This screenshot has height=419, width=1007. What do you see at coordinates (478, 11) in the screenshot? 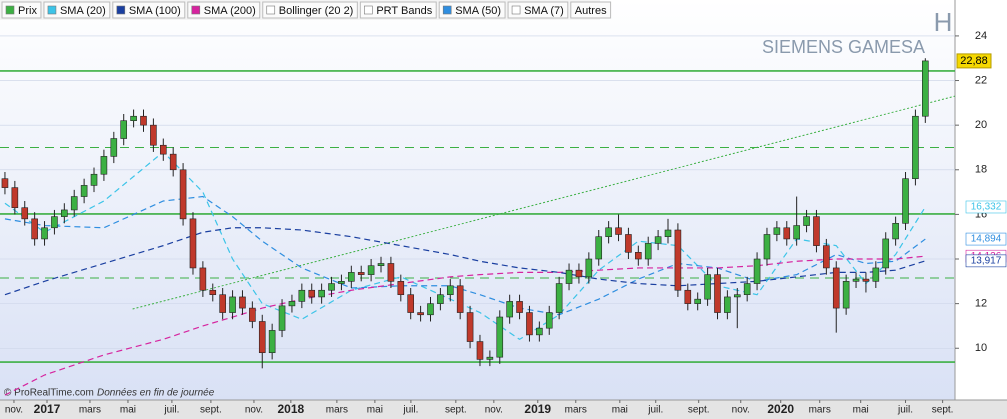
I see `legend-label: SMA (50)` at bounding box center [478, 11].